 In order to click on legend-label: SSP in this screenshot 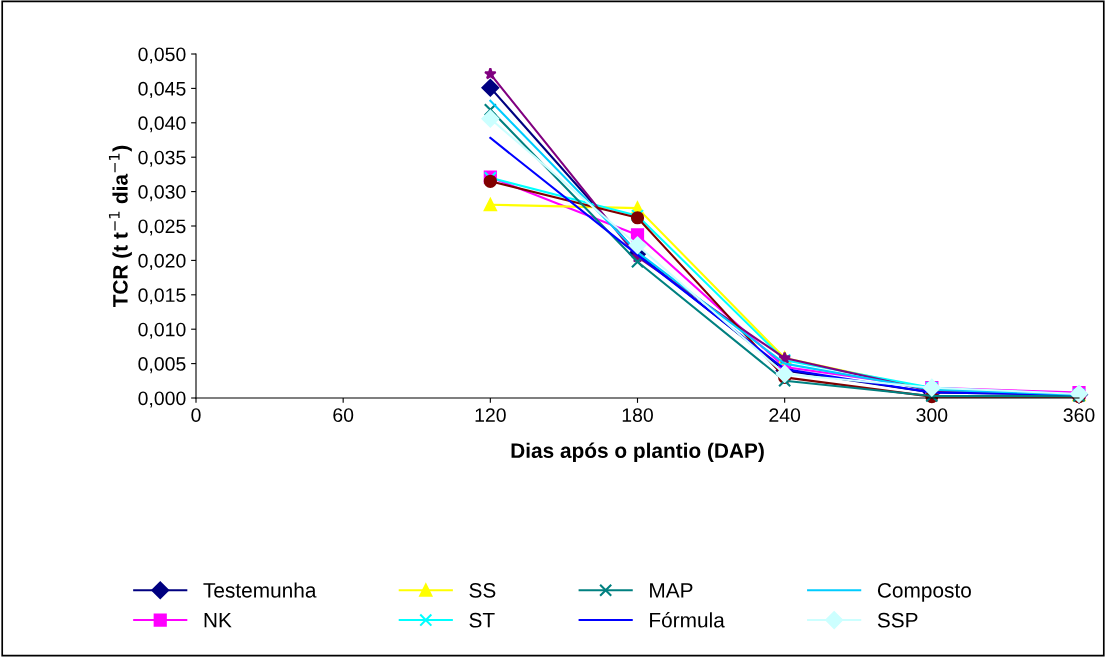, I will do `click(897, 620)`.